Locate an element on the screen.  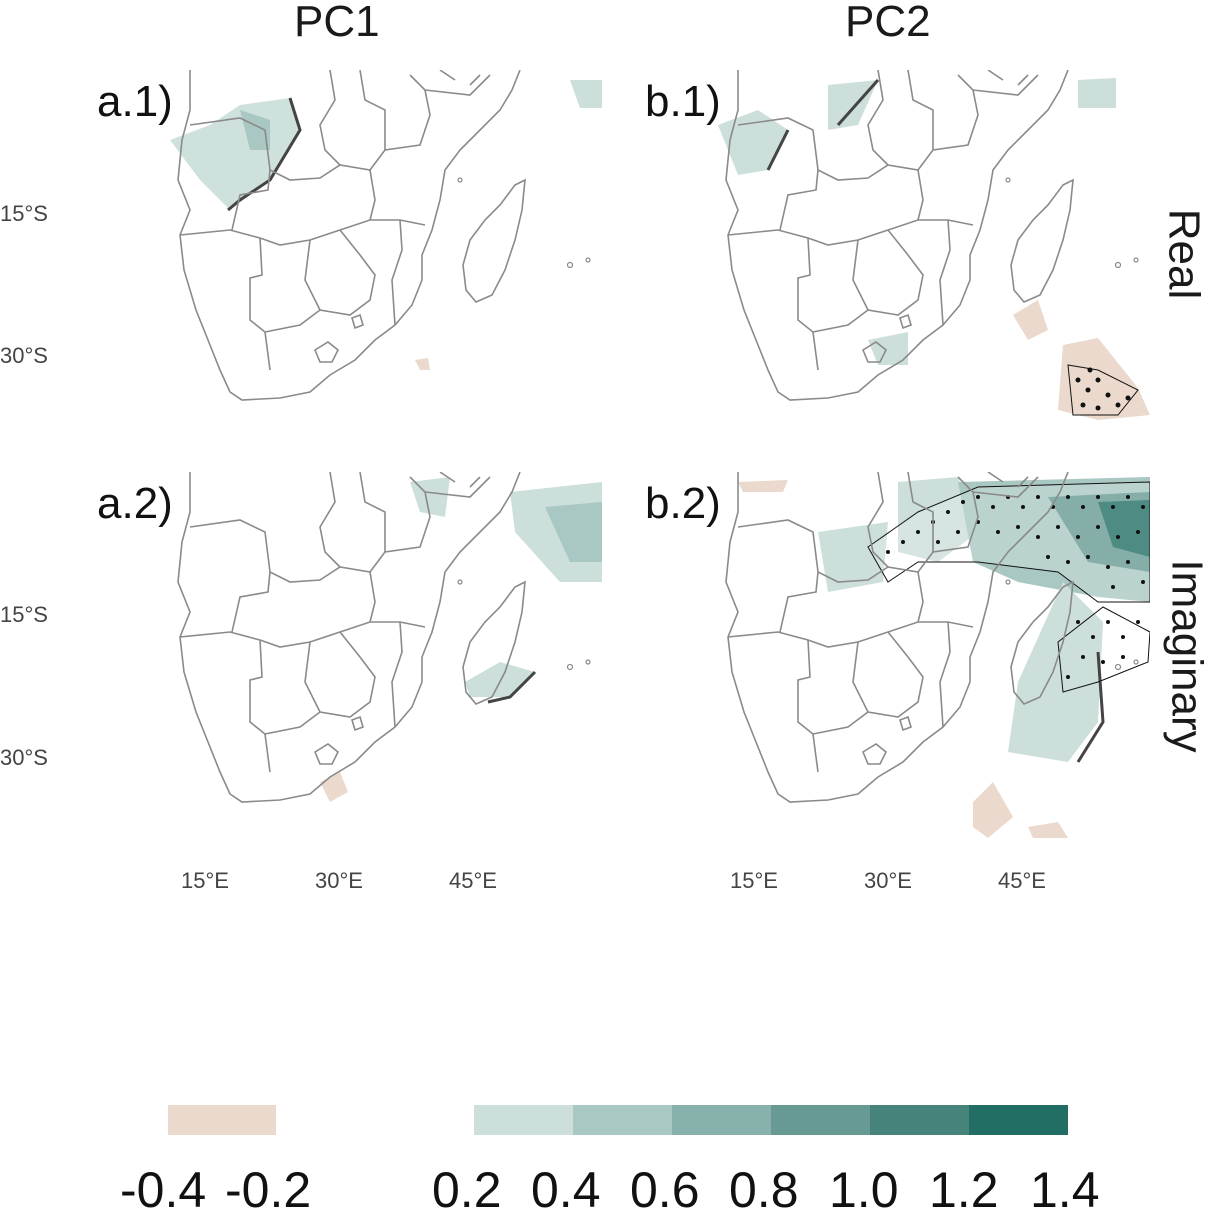
map-panel-a2 is located at coordinates (386, 640).